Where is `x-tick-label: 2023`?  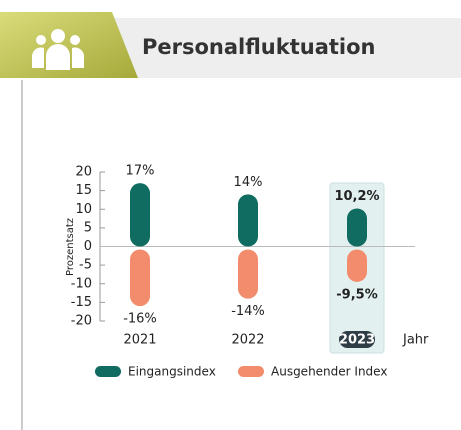
x-tick-label: 2023 is located at coordinates (357, 340).